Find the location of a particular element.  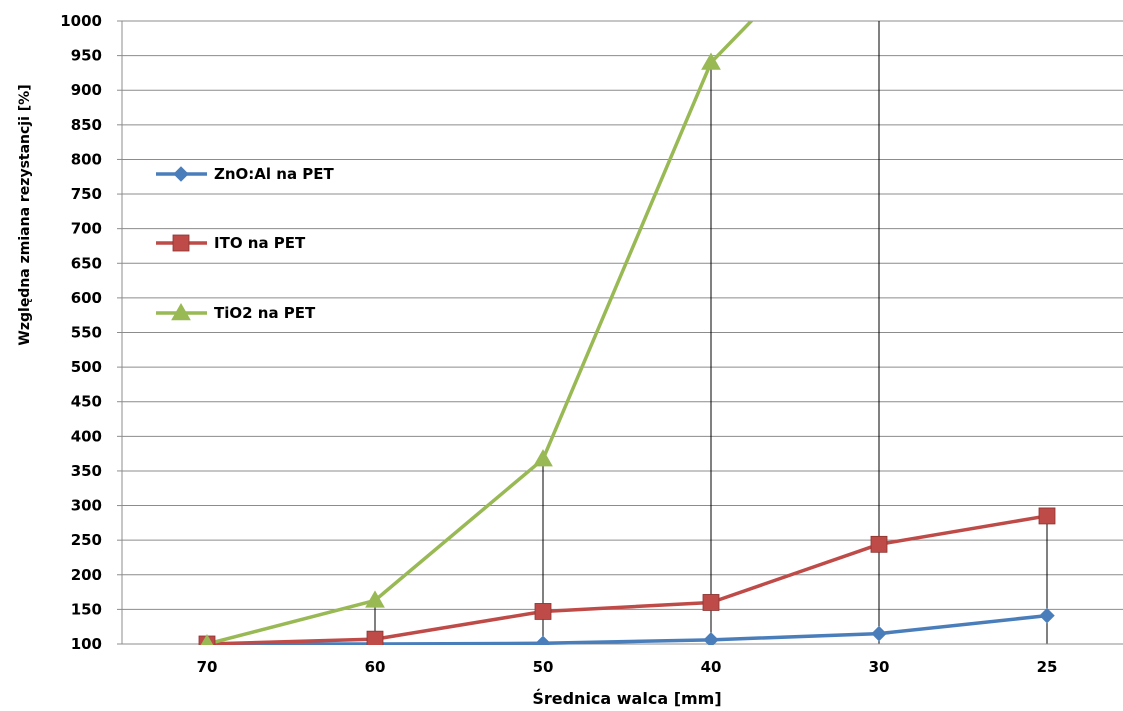

y-tick-label: 650 is located at coordinates (86, 263).